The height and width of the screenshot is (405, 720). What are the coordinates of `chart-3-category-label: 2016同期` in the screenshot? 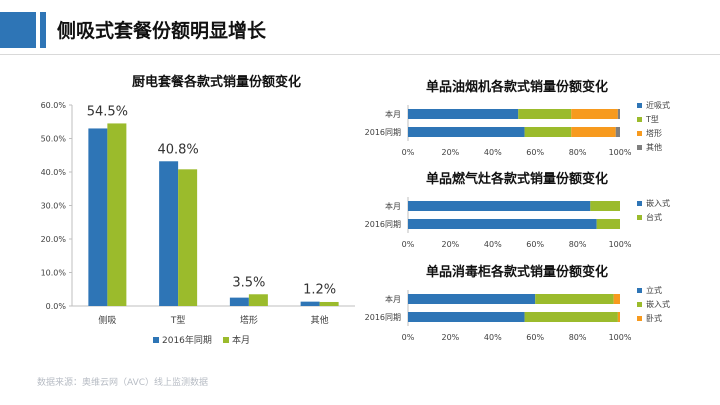 It's located at (383, 224).